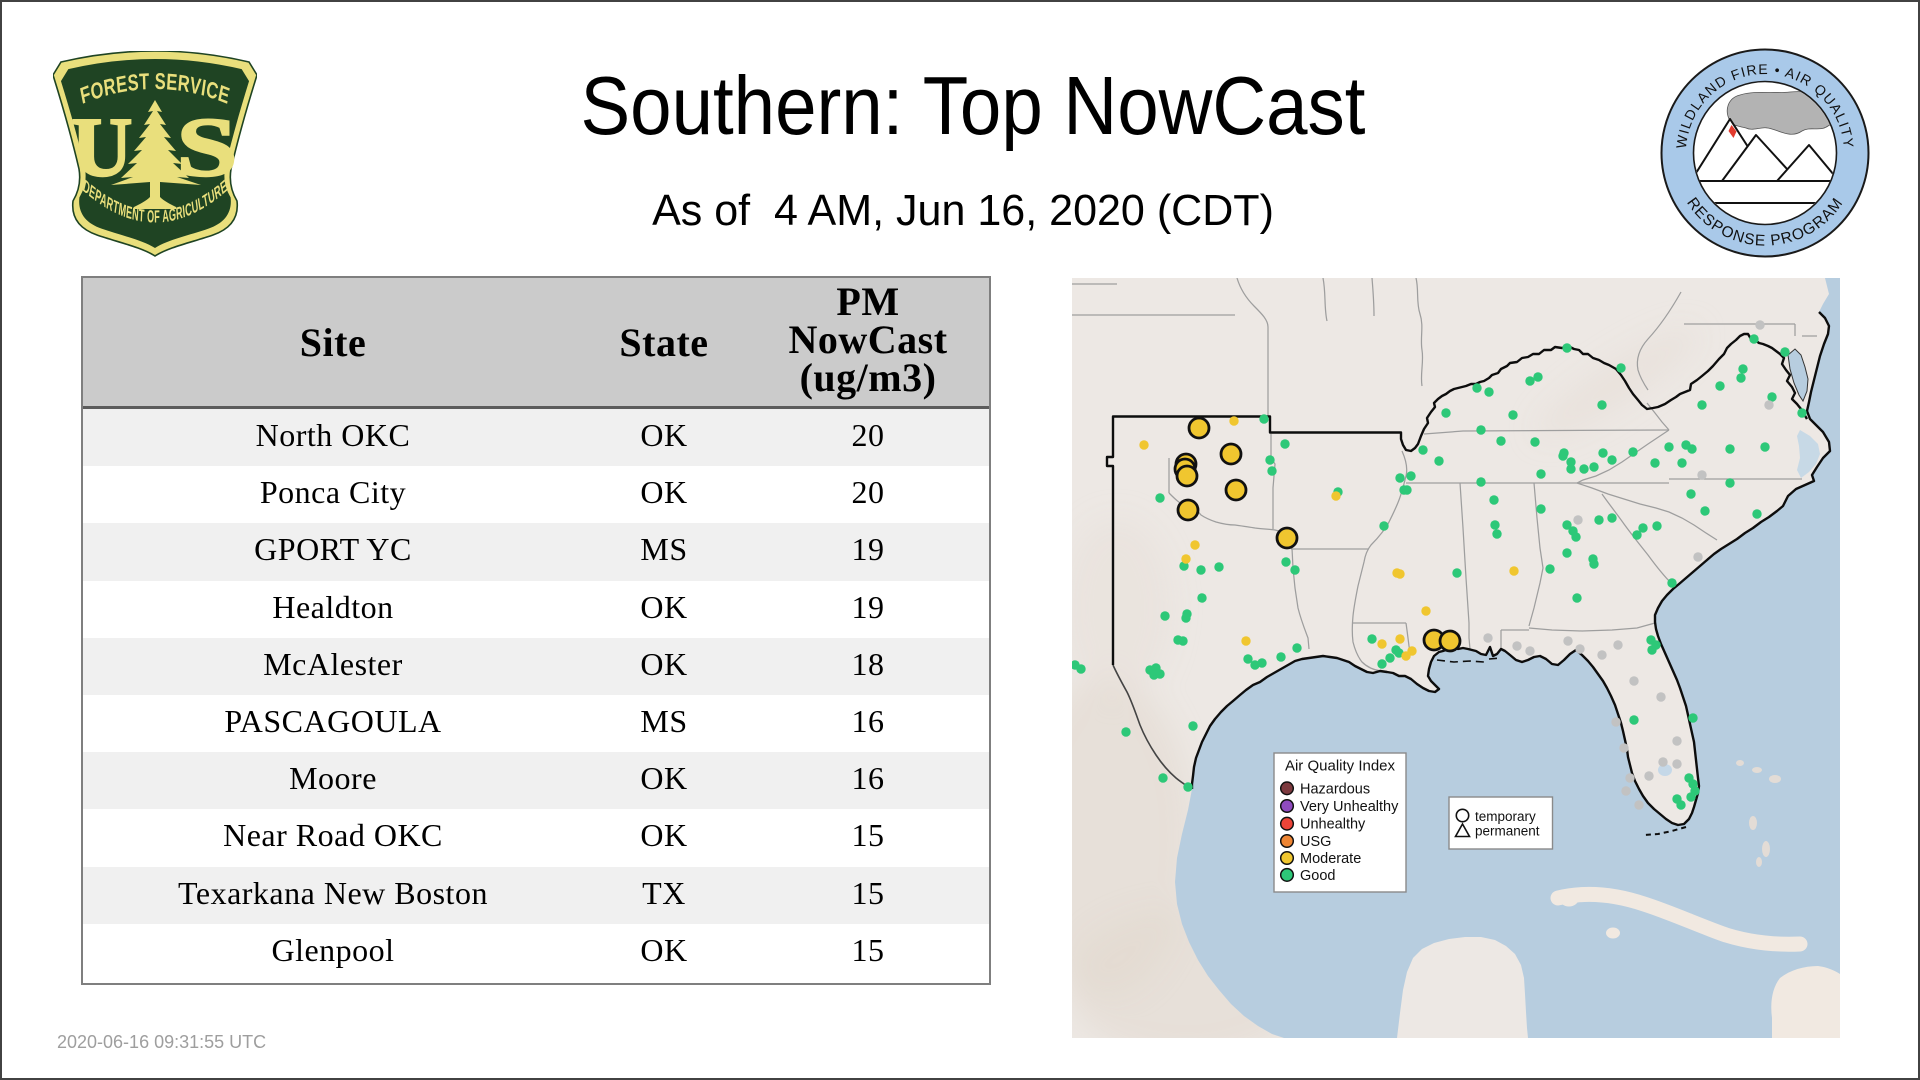 This screenshot has height=1080, width=1920. What do you see at coordinates (1317, 876) in the screenshot?
I see `svg-text: Good` at bounding box center [1317, 876].